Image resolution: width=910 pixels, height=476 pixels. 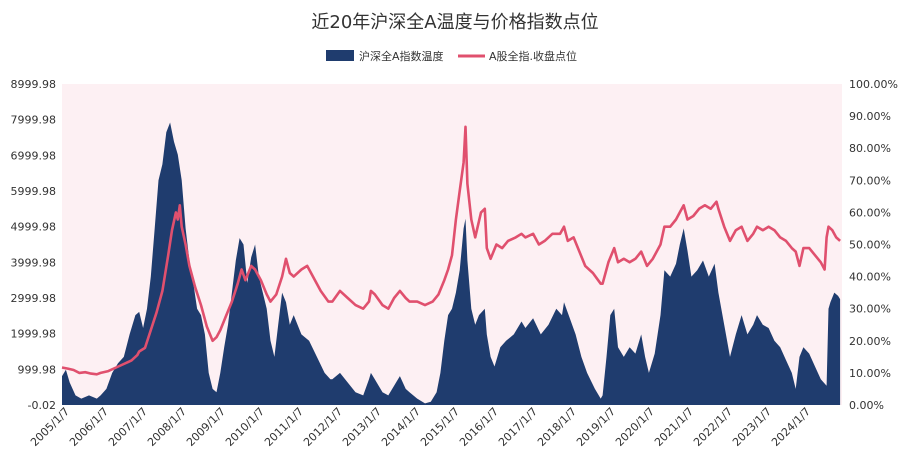 I want to click on x-axis-tick-label: 2020/1/7, so click(x=635, y=427).